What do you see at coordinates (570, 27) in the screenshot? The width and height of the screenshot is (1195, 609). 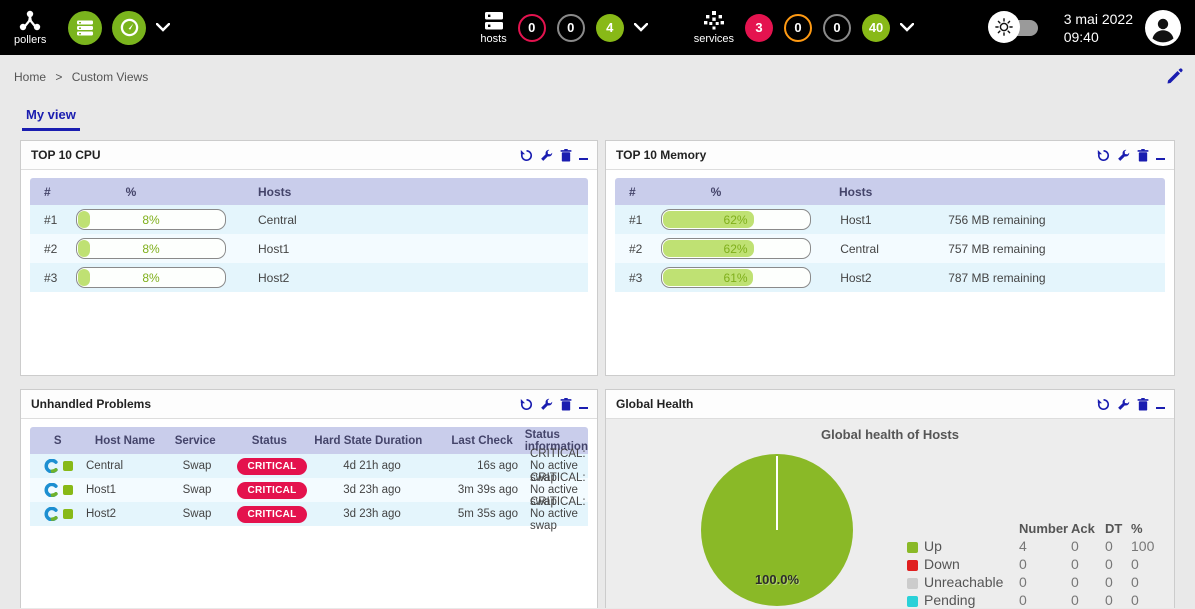 I see `hosts-unreachable-counter: 0` at bounding box center [570, 27].